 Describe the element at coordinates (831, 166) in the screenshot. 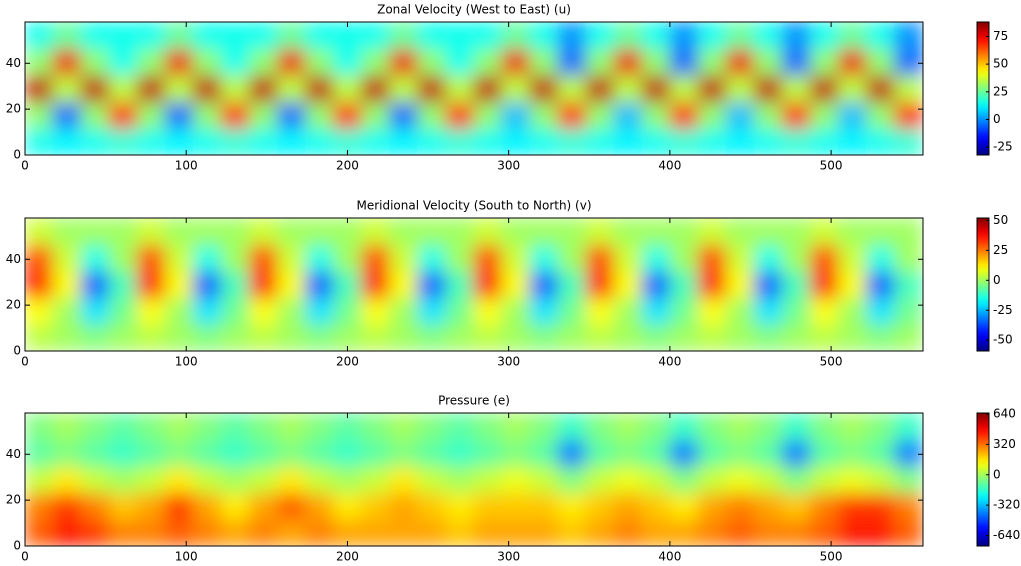

I see `x-tick-label: 500` at that location.